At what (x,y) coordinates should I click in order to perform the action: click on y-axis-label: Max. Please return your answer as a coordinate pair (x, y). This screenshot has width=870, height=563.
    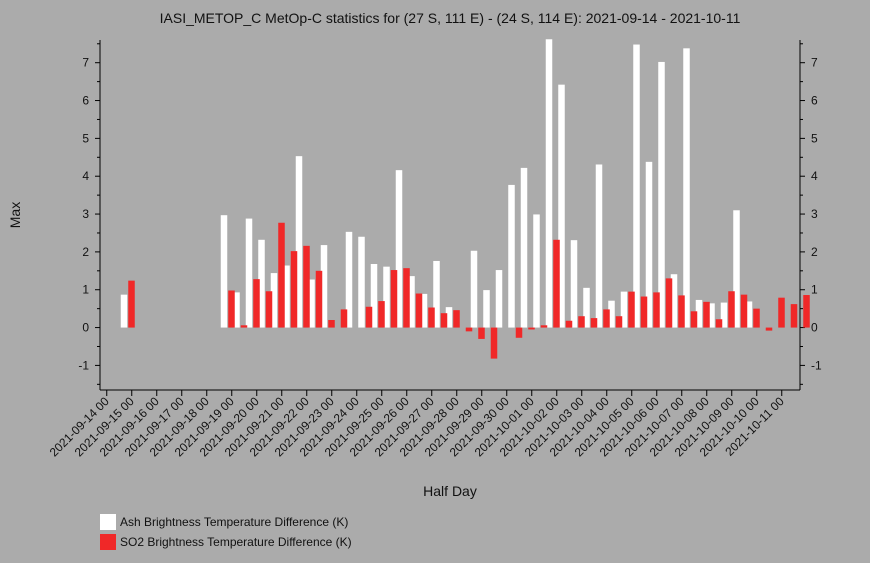
    Looking at the image, I should click on (15, 215).